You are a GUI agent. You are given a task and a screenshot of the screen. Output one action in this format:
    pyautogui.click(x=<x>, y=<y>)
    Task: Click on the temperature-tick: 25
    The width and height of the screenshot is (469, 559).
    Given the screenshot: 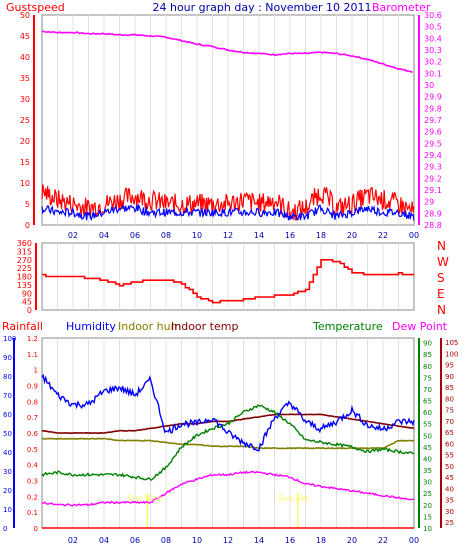 What is the action you would take?
    pyautogui.click(x=427, y=494)
    